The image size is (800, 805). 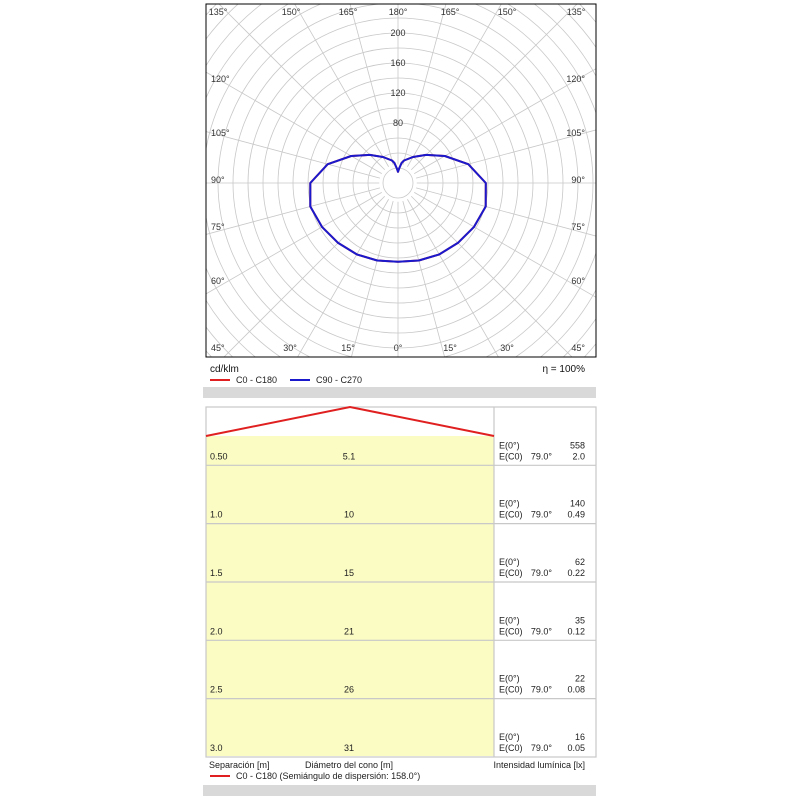 What do you see at coordinates (576, 690) in the screenshot?
I see `cone-row-ec0-value: 0.08` at bounding box center [576, 690].